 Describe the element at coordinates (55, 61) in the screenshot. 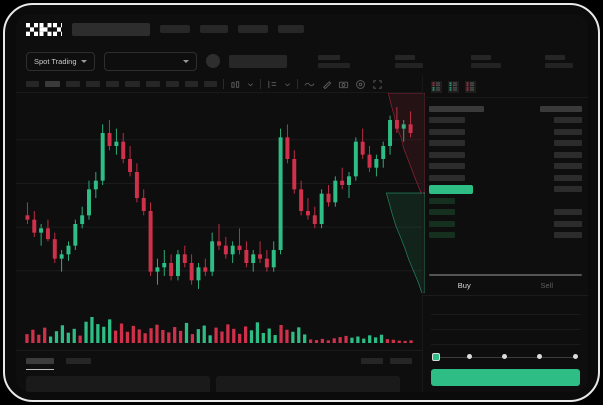

I see `trading-mode-label: Spot Trading` at that location.